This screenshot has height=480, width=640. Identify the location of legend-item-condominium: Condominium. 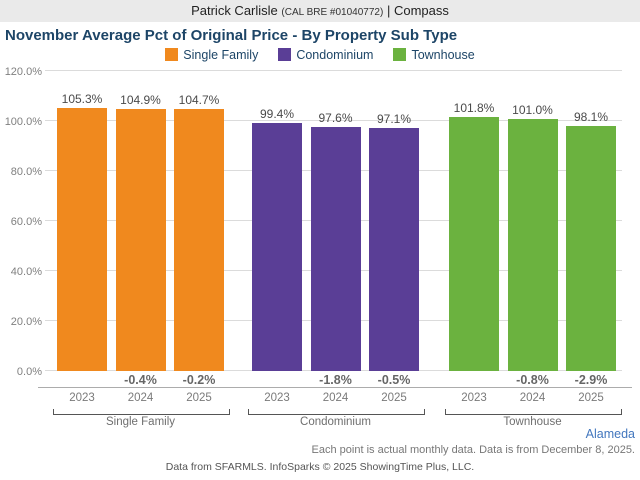
(325, 55).